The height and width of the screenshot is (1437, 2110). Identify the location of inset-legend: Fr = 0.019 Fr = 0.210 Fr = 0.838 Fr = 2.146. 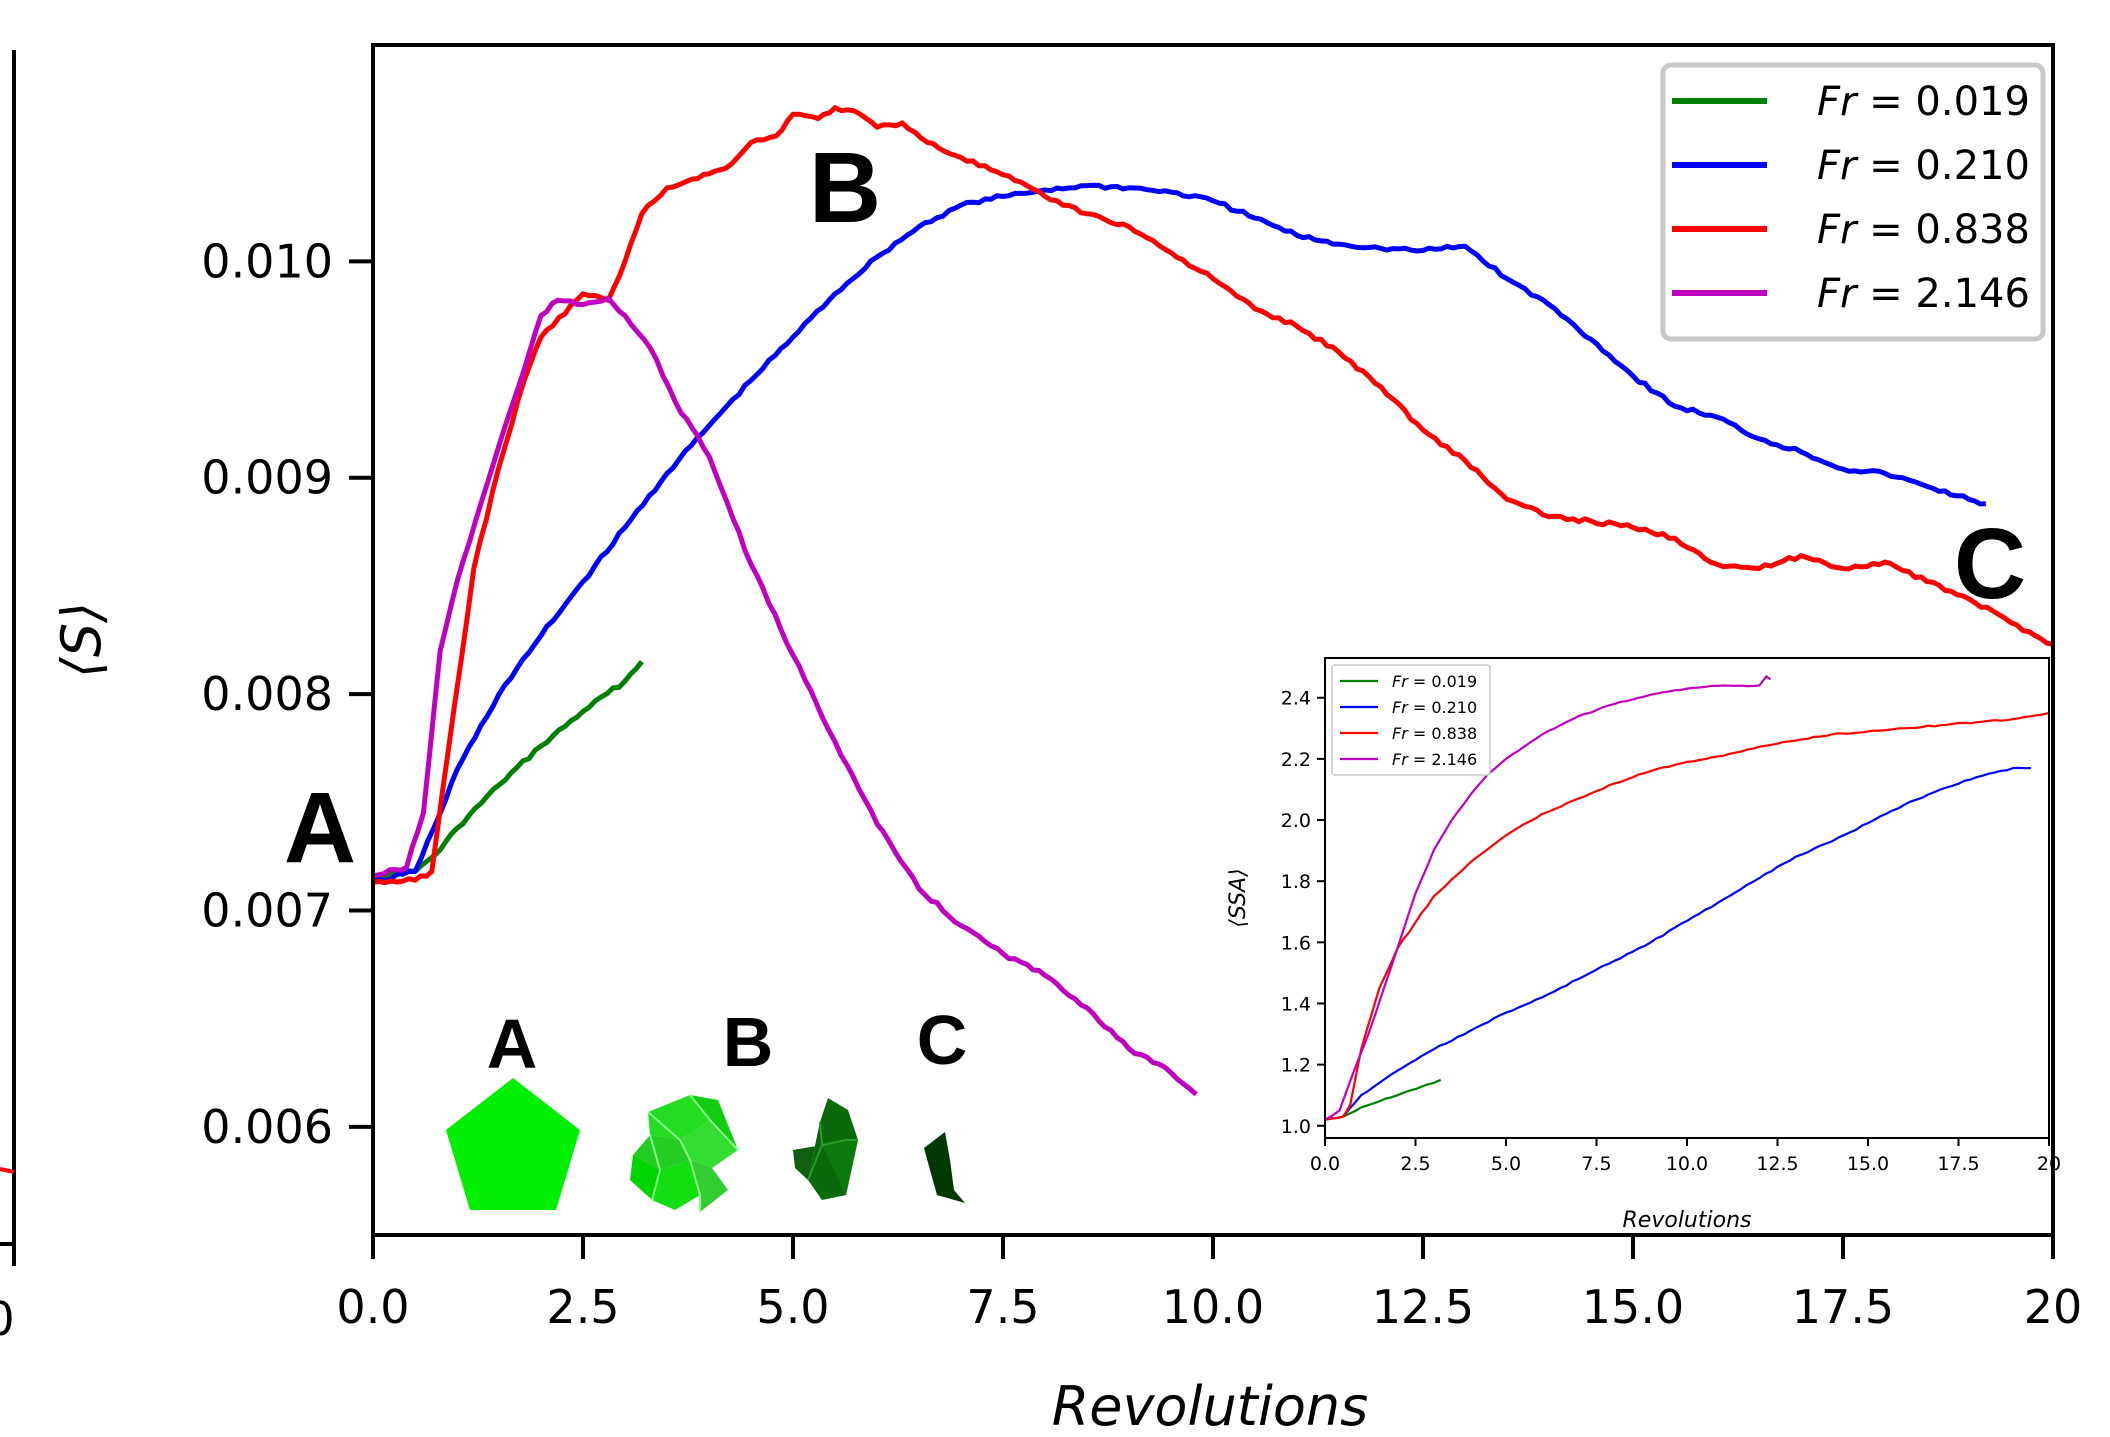
(1411, 720).